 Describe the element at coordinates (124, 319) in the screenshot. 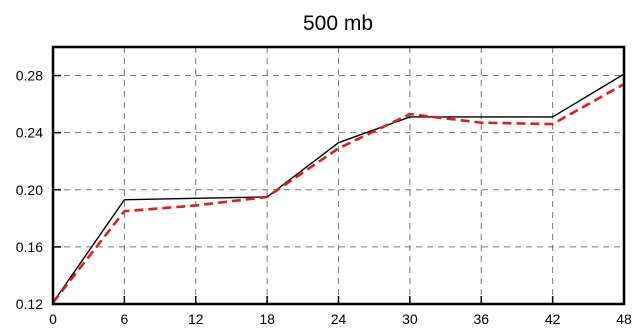

I see `x-tick-label: 6` at that location.